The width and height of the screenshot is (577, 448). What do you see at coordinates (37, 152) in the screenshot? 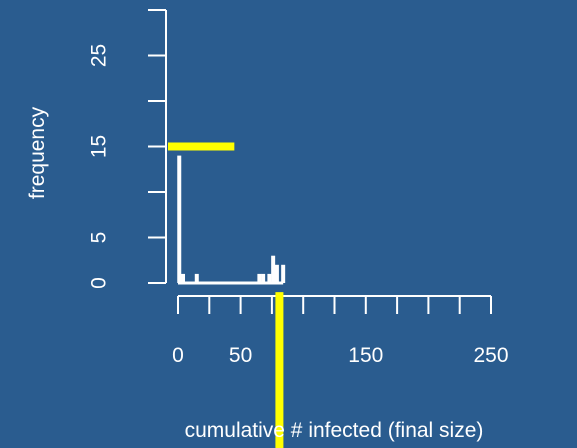
I see `y-axis-label: frequency` at bounding box center [37, 152].